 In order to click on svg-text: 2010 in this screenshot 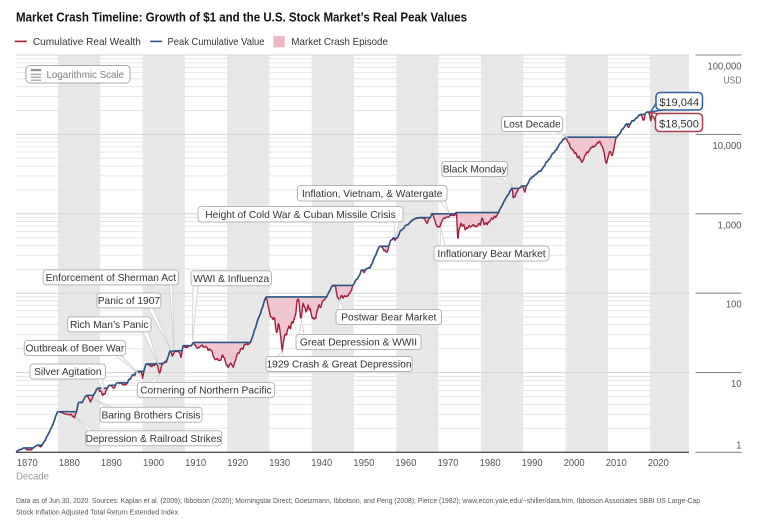, I will do `click(616, 463)`.